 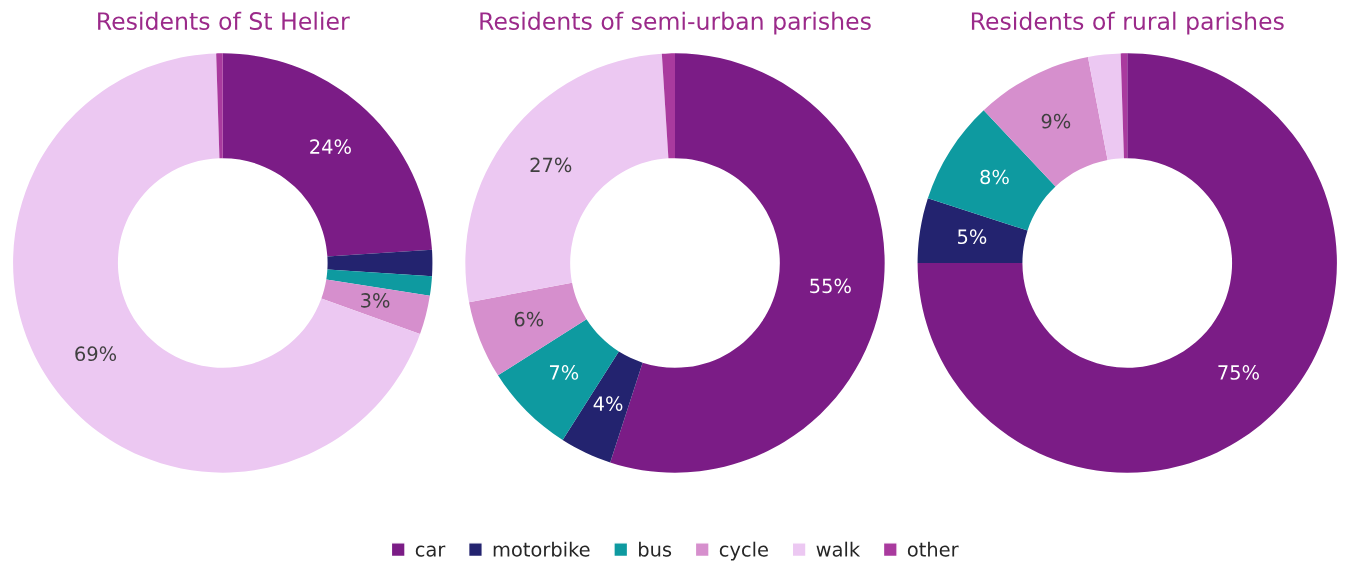 I want to click on legend-label: car, so click(x=430, y=551).